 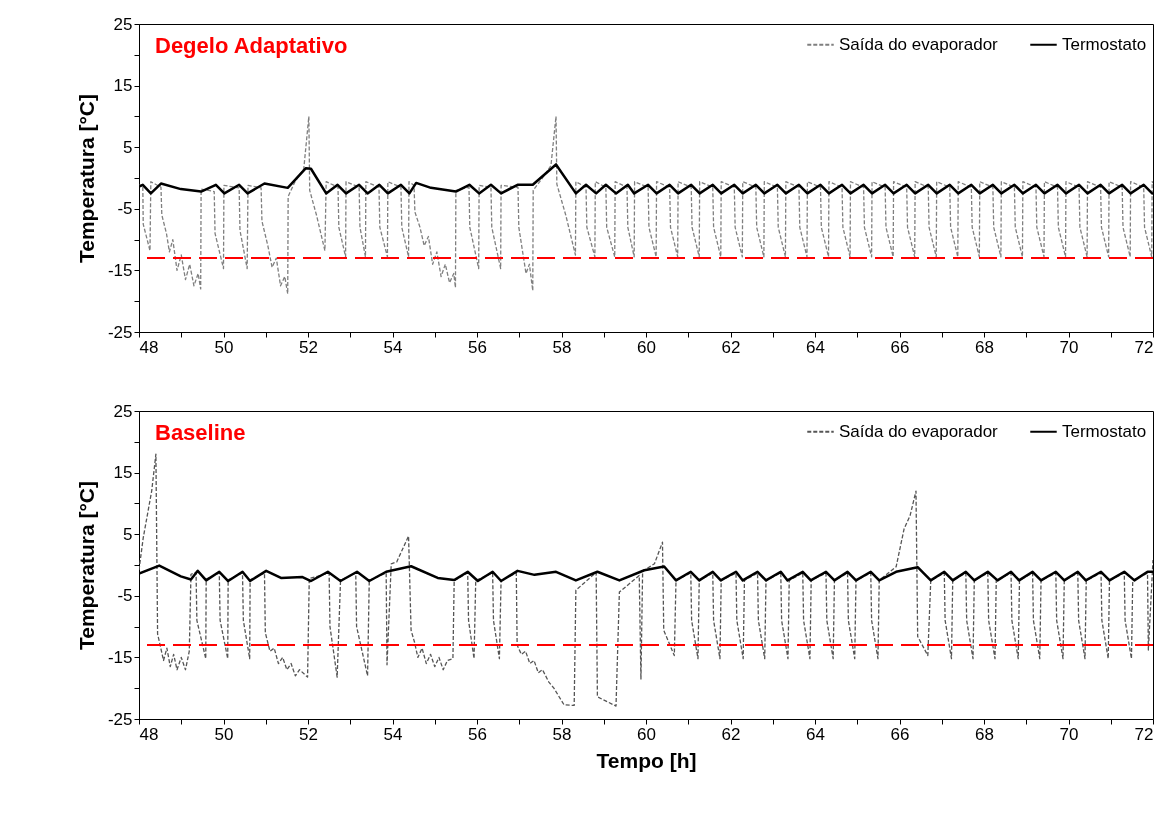 I want to click on x-axis-title: Tempo [h], so click(x=646, y=760).